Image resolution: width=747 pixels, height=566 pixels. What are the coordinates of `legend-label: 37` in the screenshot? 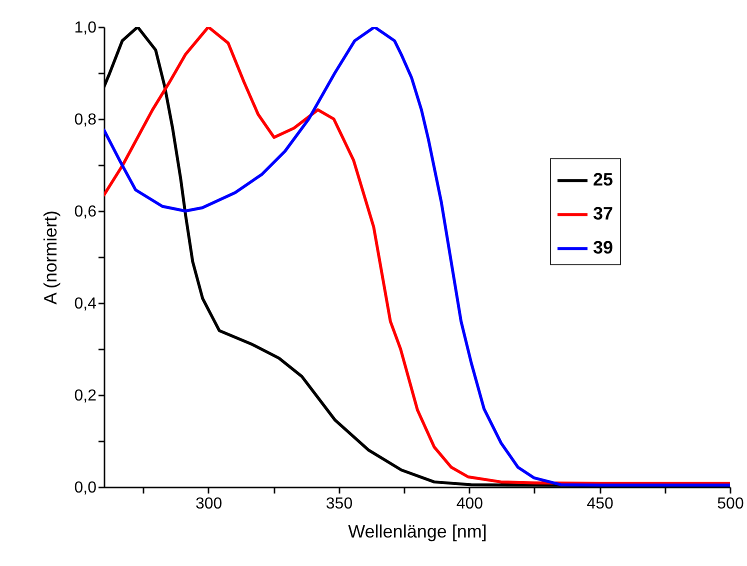 It's located at (603, 214).